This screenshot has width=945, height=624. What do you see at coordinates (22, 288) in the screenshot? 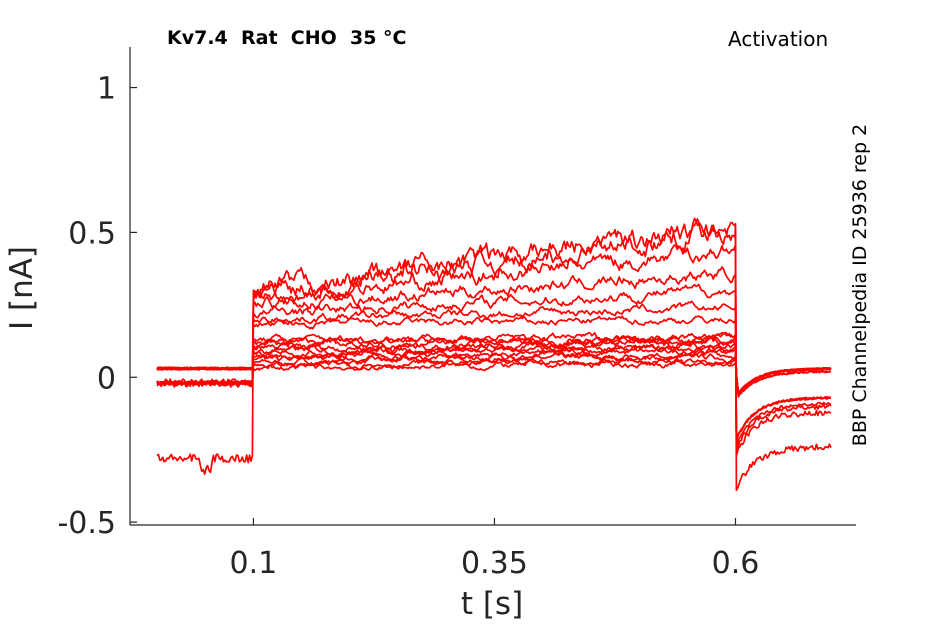
I see `y-axis-label: I [nA]` at bounding box center [22, 288].